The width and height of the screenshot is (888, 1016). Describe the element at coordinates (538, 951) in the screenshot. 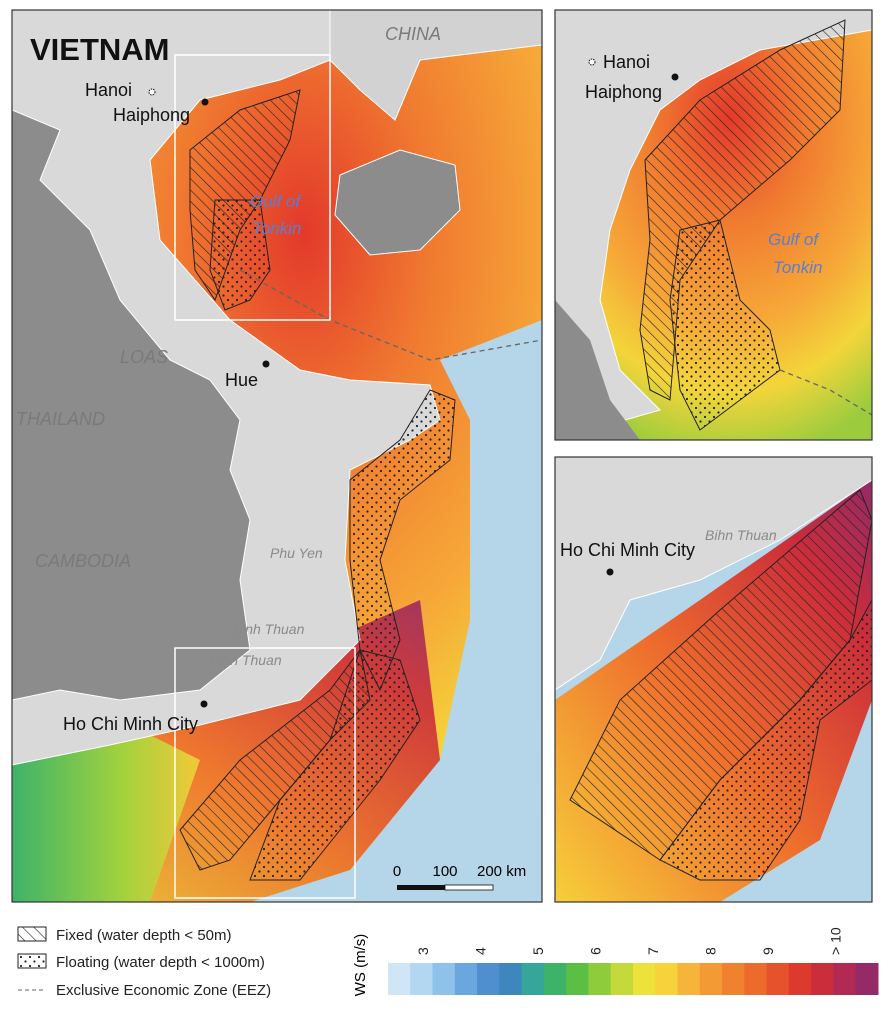

I see `colorbar-tick-label: 5` at that location.